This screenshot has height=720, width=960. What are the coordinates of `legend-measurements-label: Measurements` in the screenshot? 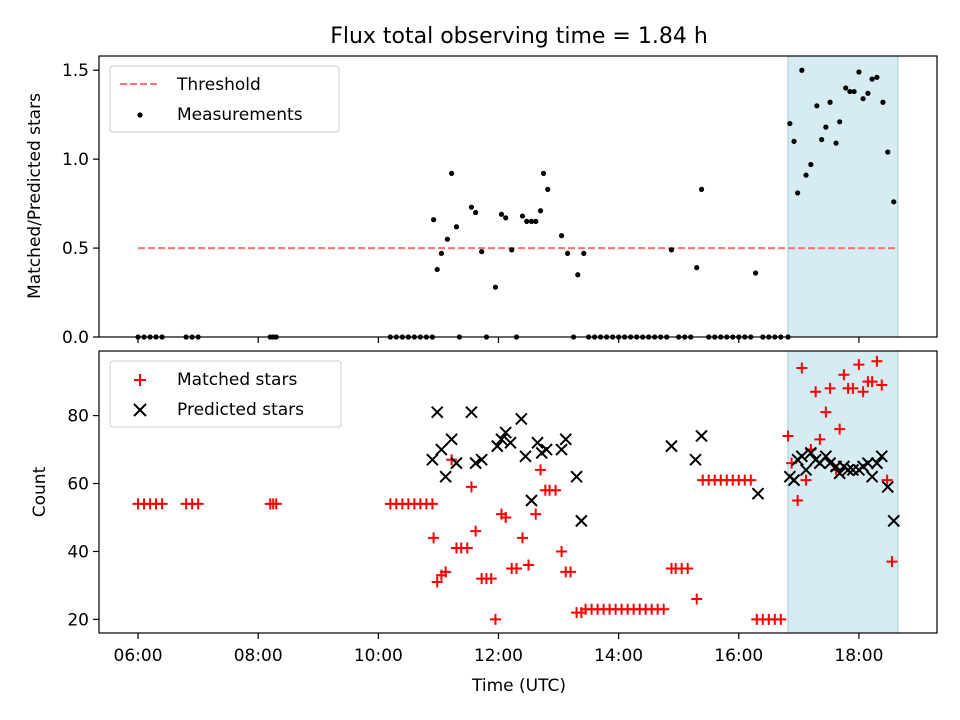 It's located at (240, 115).